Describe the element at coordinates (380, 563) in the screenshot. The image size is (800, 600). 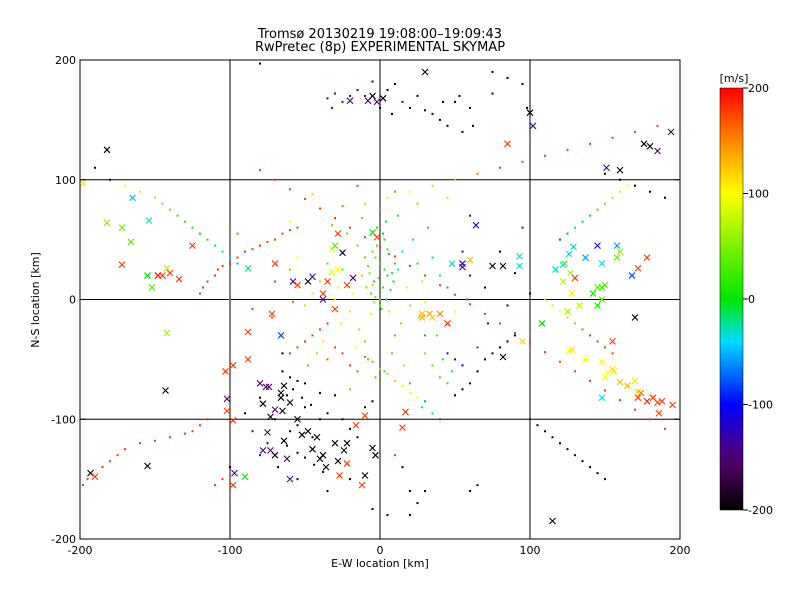
I see `x-axis-label: E-W location [km]` at that location.